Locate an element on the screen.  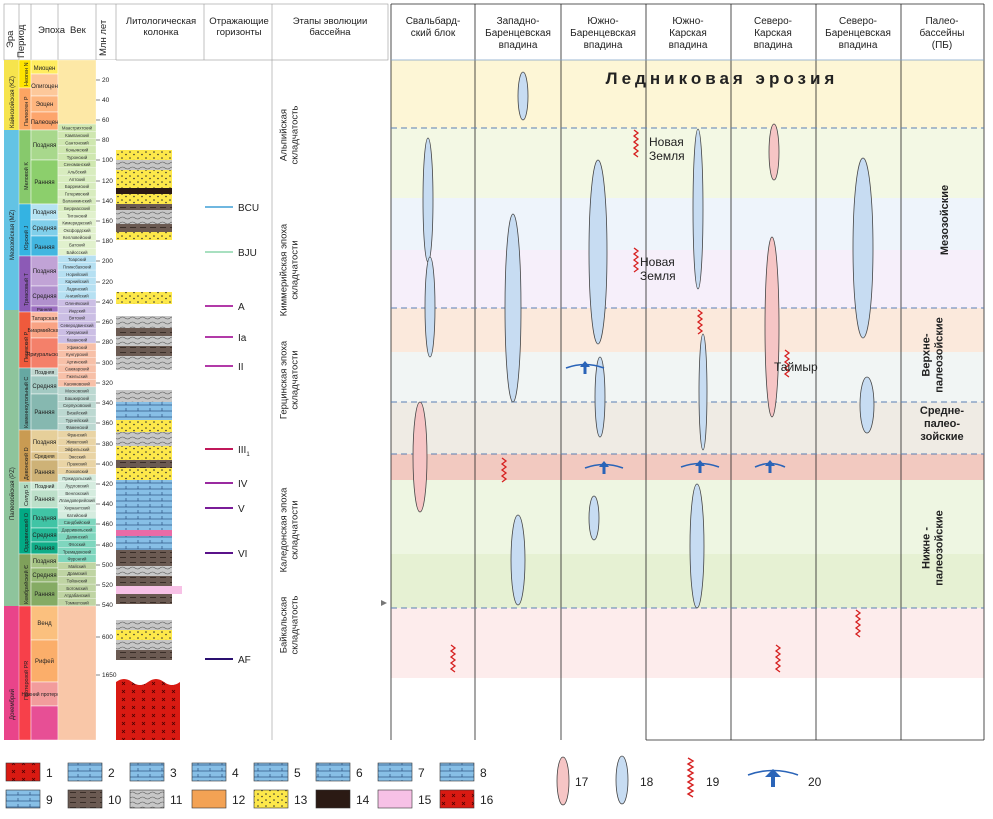
era-label: Мезозойская (MZ) is located at coordinates (12, 235).